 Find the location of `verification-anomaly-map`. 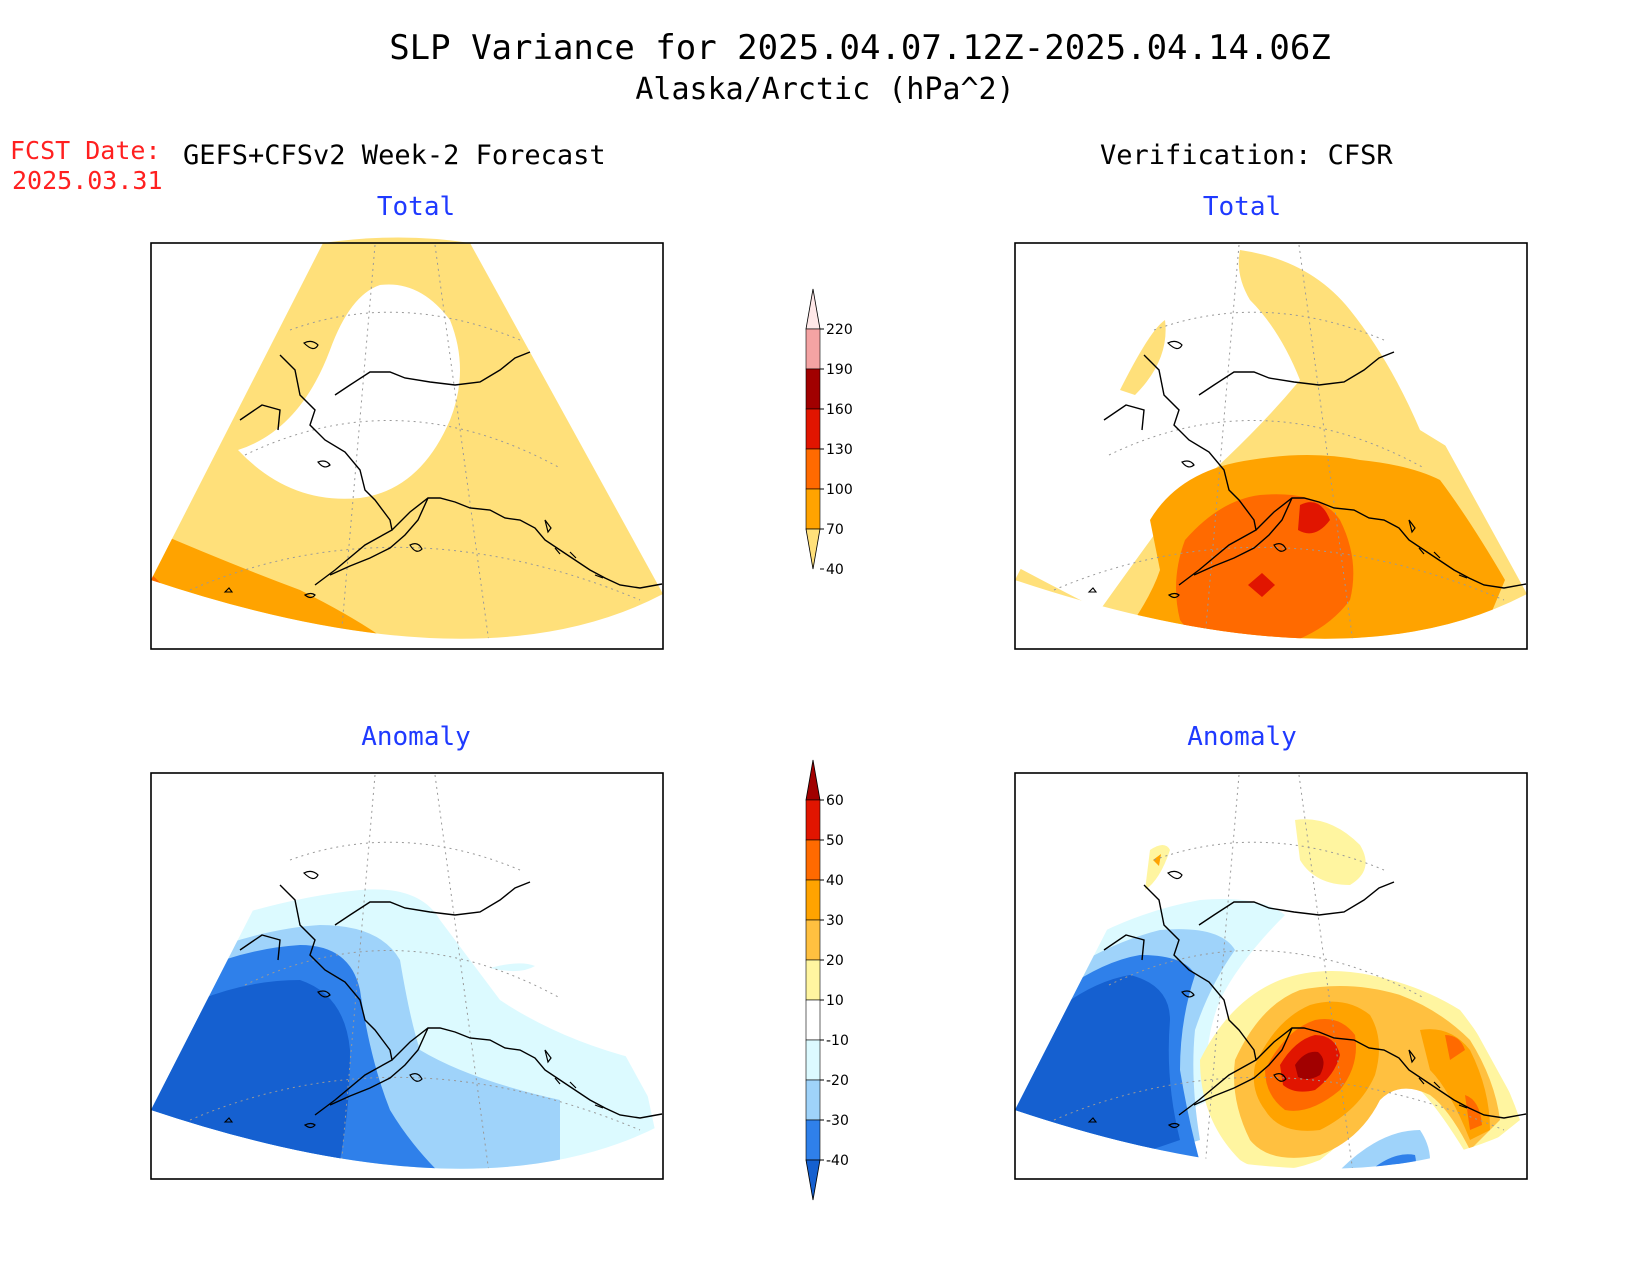

verification-anomaly-map is located at coordinates (1271, 973).